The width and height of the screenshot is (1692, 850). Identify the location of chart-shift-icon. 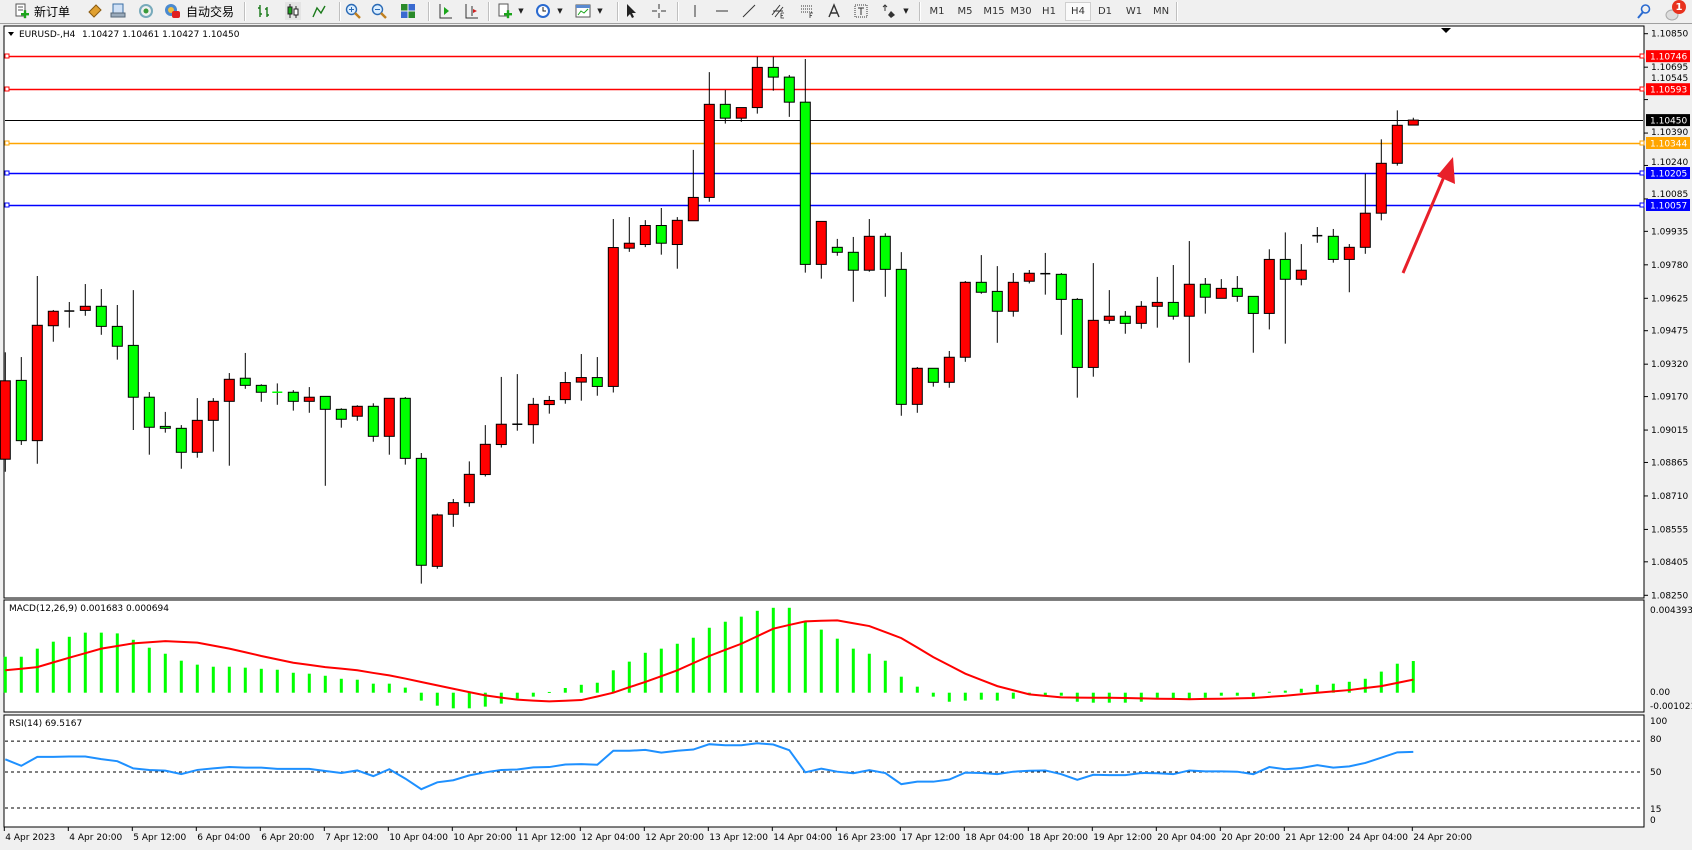
(471, 11).